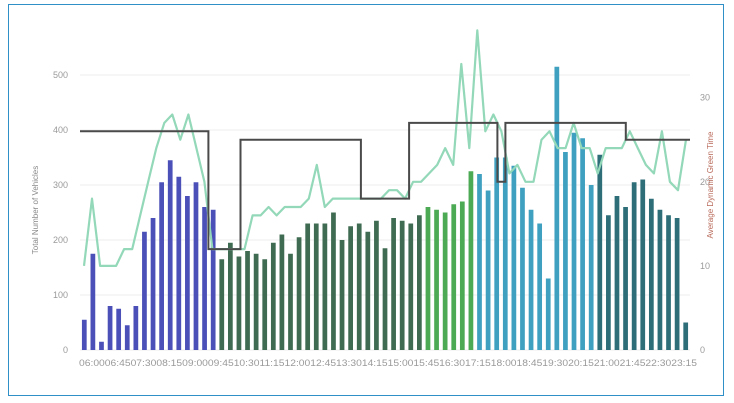 The height and width of the screenshot is (403, 734). I want to click on y2-tick-label: 0, so click(702, 350).